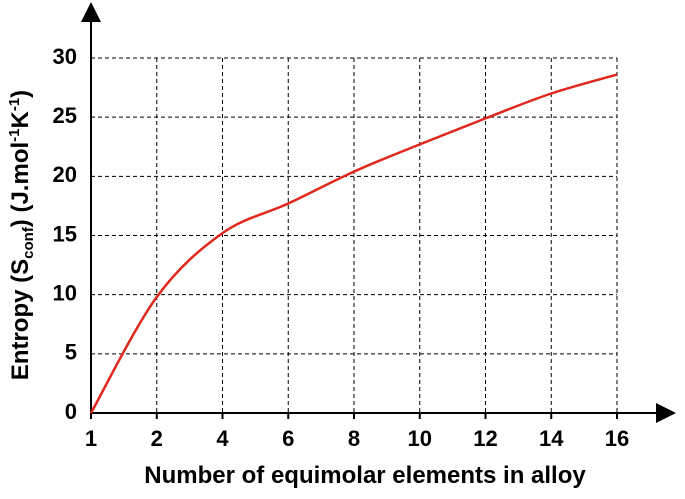 This screenshot has width=685, height=499. I want to click on y-title-part: ) (J.mol, so click(20, 184).